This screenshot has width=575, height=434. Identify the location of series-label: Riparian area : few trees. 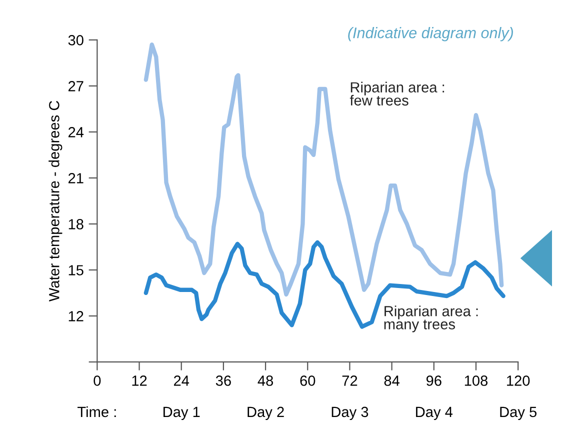
(397, 94).